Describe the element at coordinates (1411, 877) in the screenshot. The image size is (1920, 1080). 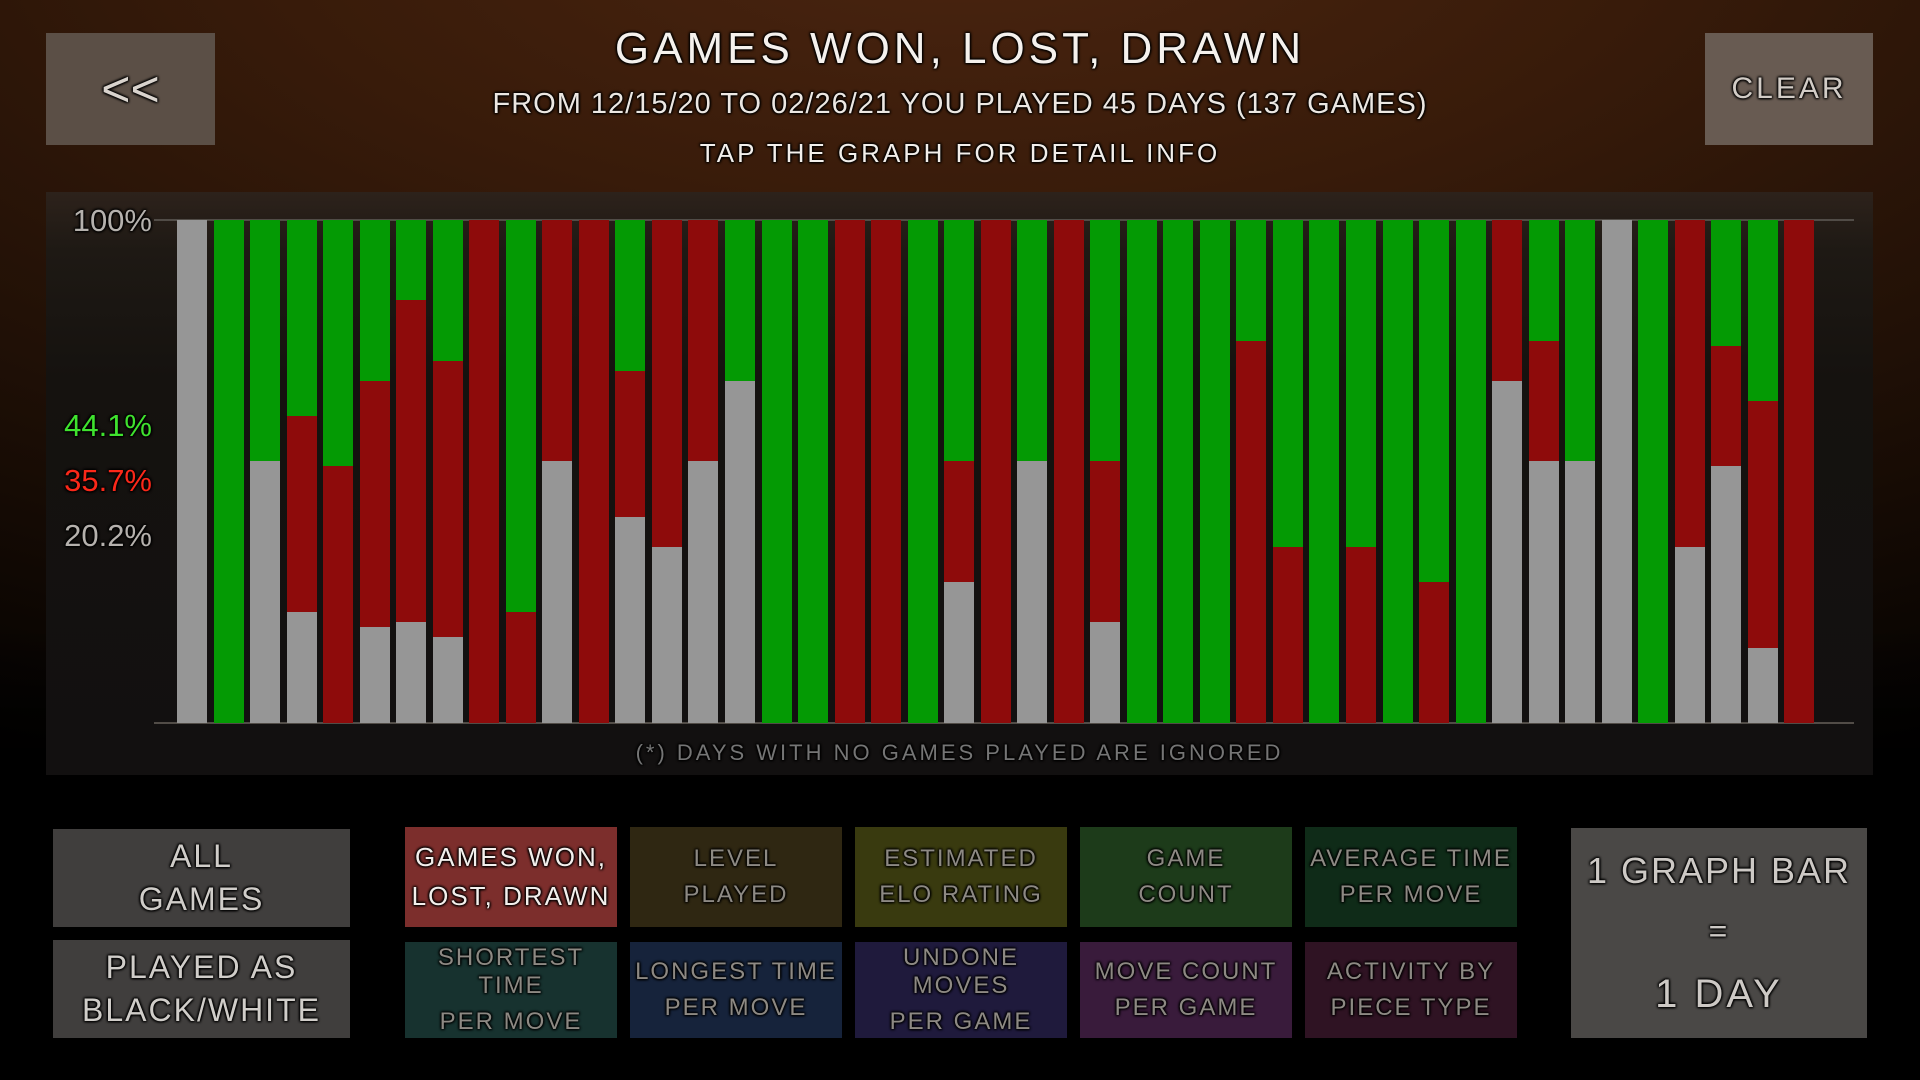
I see `menu-average-time-per-move: AVERAGE TIME PER MOVE` at that location.